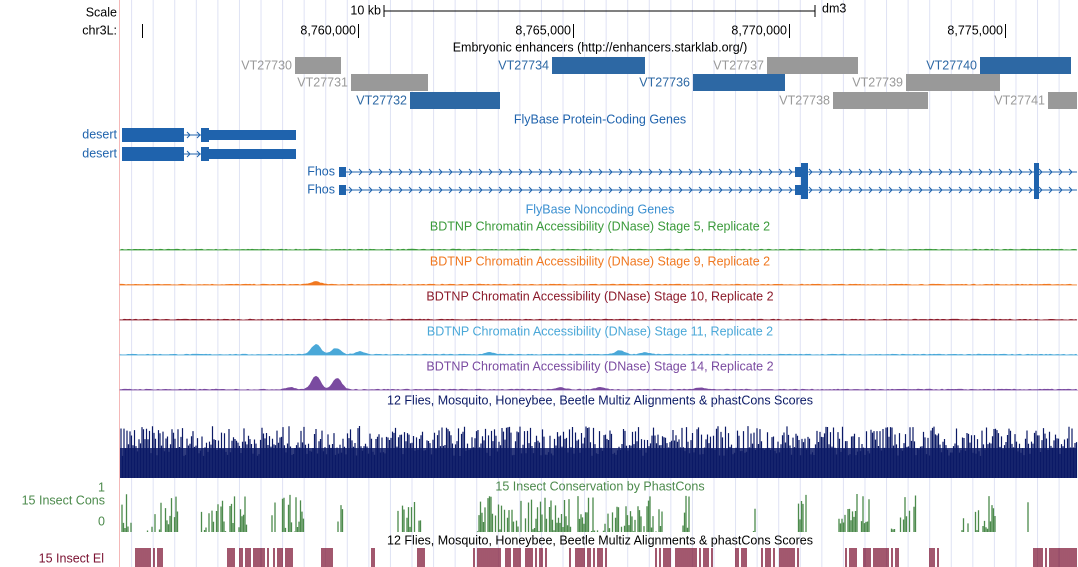 The image size is (1078, 567). What do you see at coordinates (523, 65) in the screenshot?
I see `enhancer-label: VT27734` at bounding box center [523, 65].